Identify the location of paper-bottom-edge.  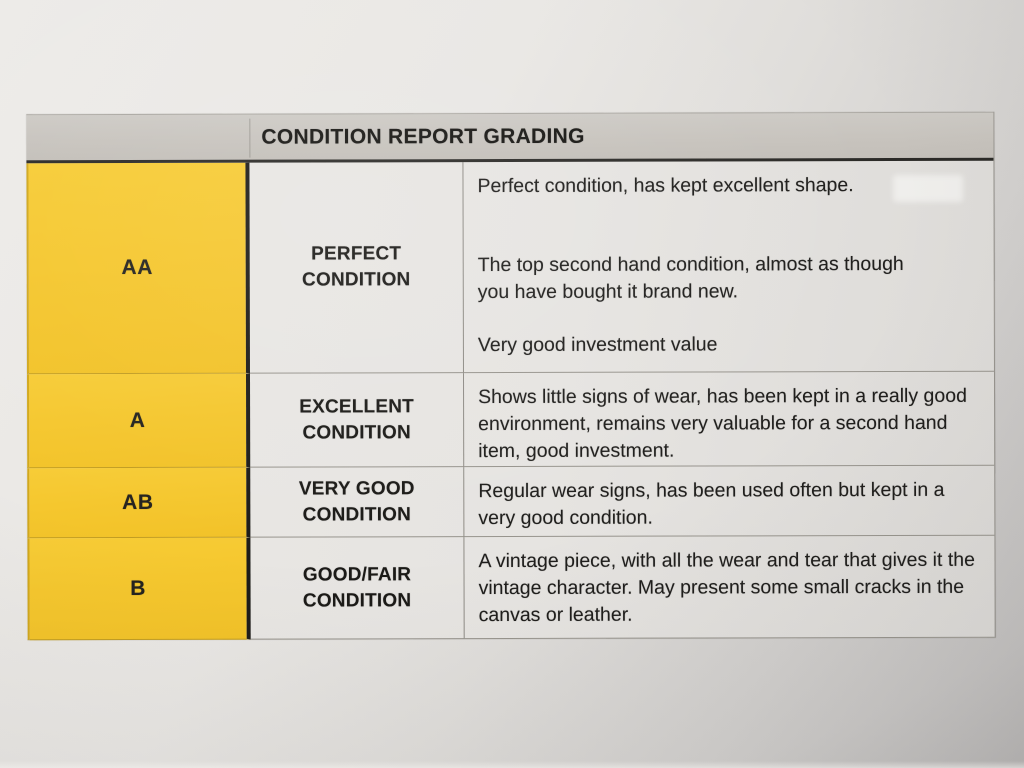
(512, 764).